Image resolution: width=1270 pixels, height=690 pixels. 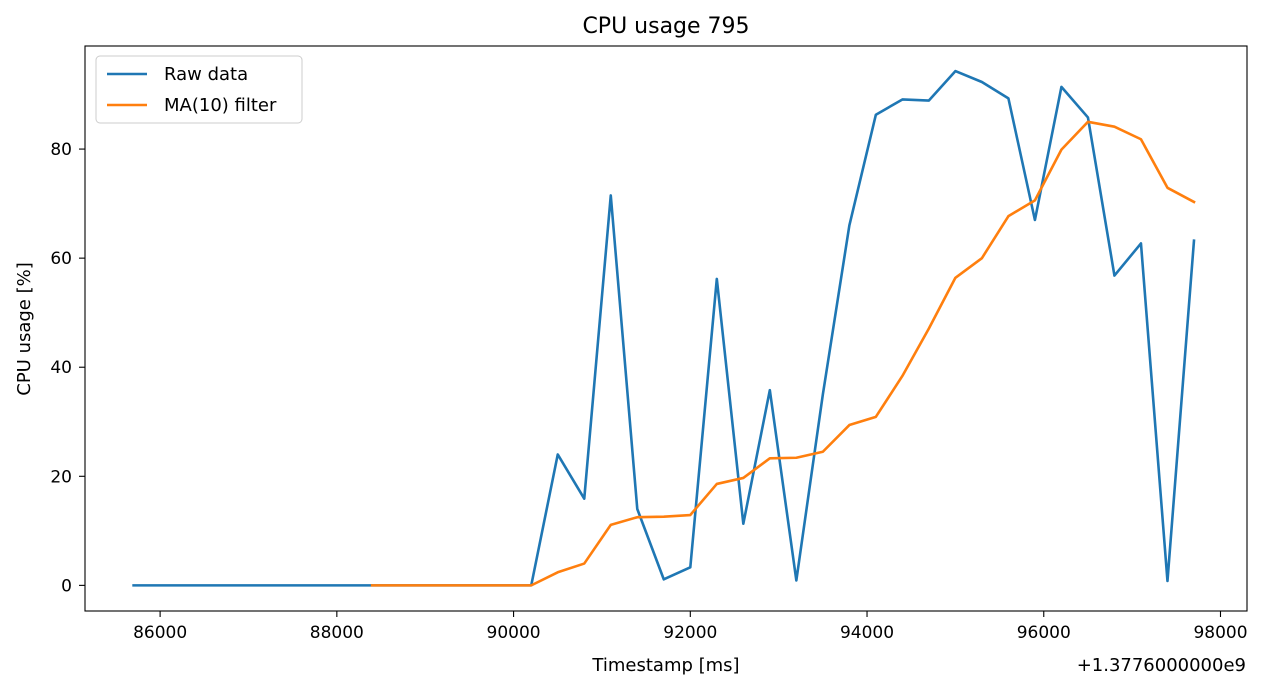 What do you see at coordinates (665, 665) in the screenshot?
I see `x-axis-label: Timestamp [ms]` at bounding box center [665, 665].